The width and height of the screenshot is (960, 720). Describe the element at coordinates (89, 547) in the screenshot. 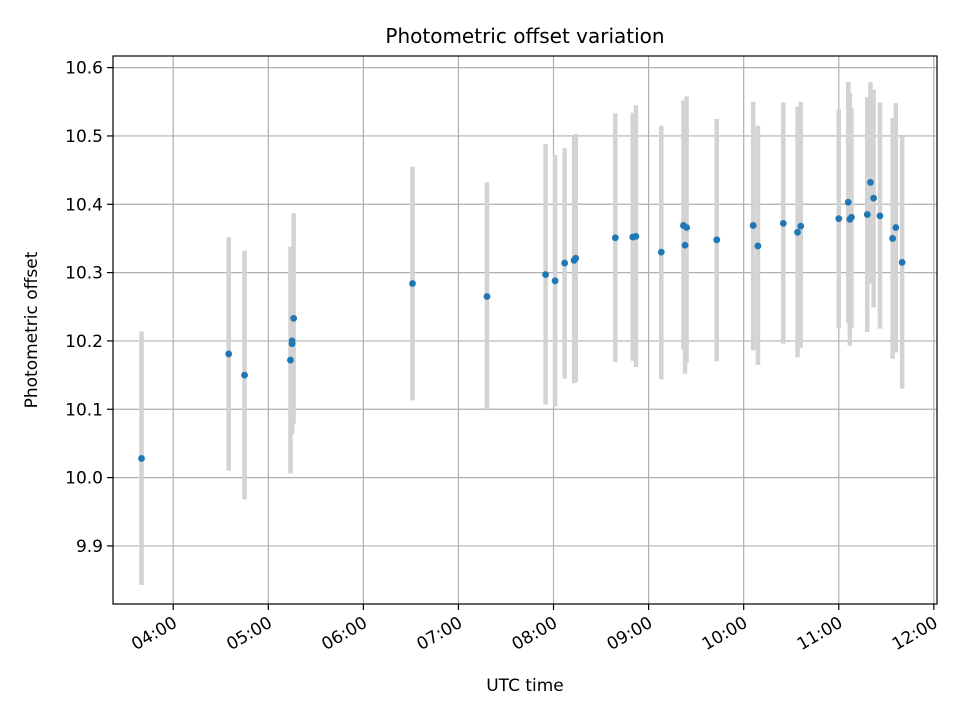

I see `y-tick-label: 9.9` at that location.